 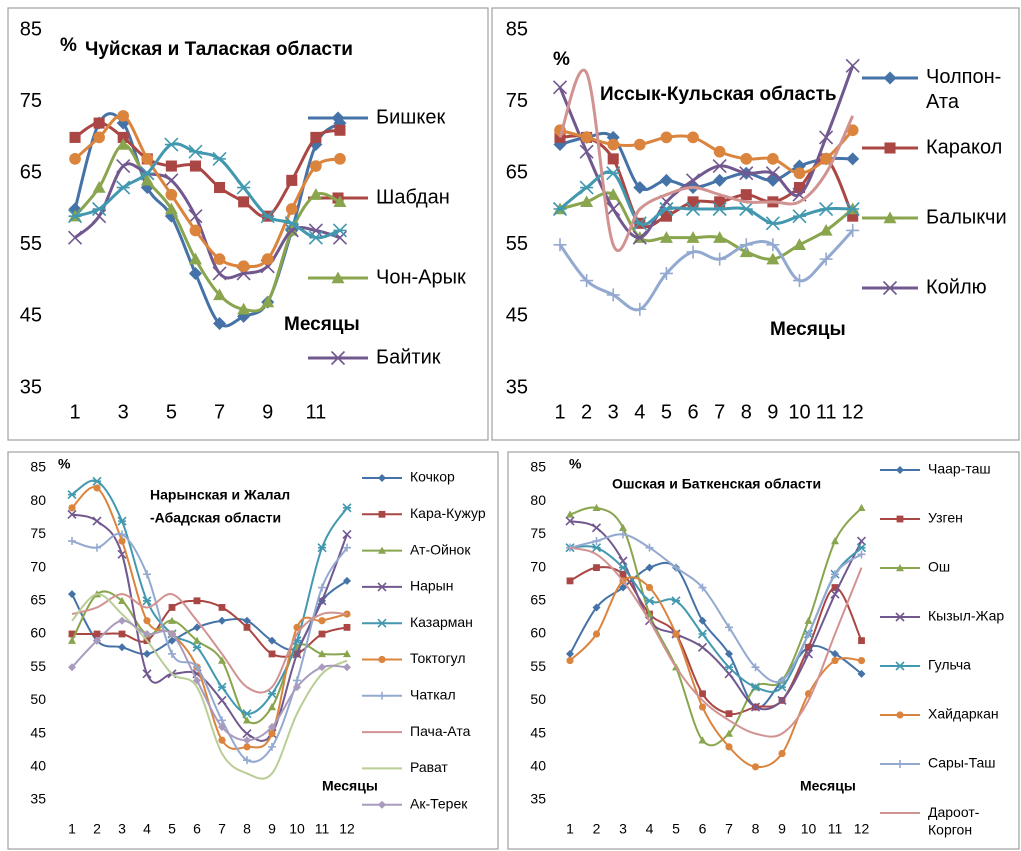 What do you see at coordinates (538, 732) in the screenshot?
I see `y-tick-label: 45` at bounding box center [538, 732].